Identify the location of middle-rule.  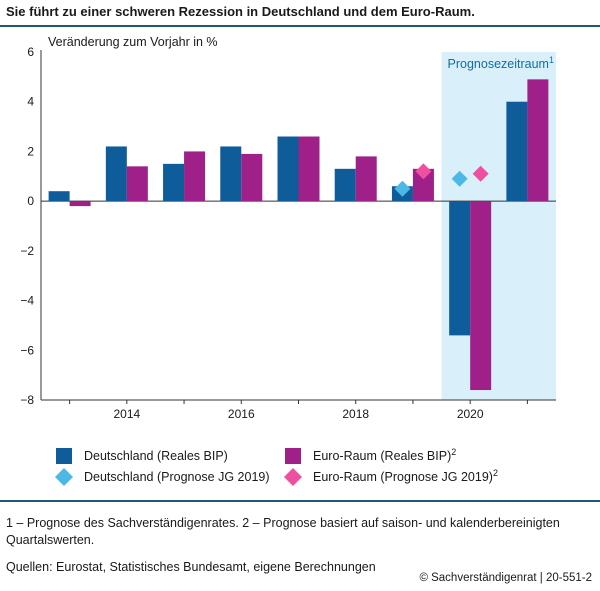
(300, 501).